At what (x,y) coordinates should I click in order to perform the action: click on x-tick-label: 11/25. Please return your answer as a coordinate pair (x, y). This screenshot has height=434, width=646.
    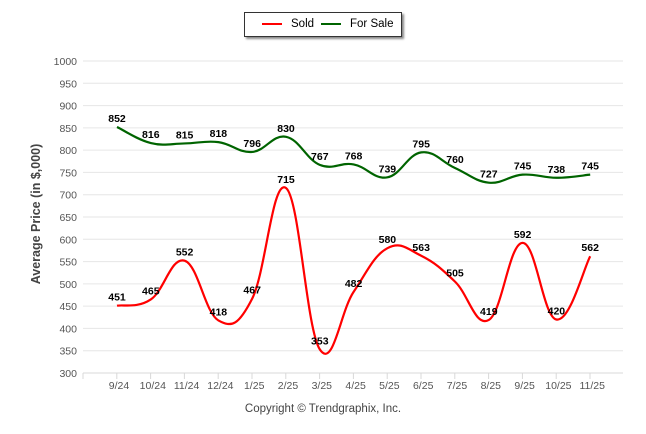
    Looking at the image, I should click on (592, 386).